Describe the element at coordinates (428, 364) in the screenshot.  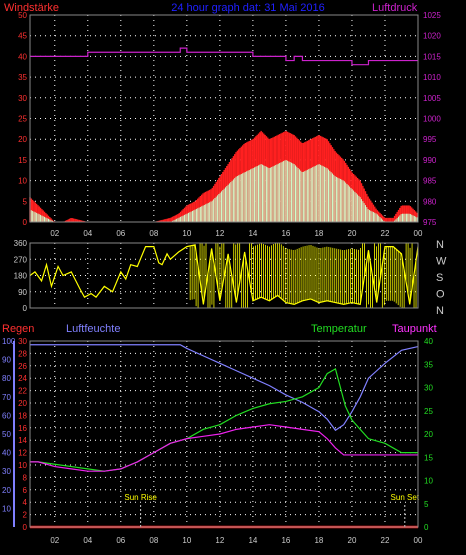
I see `temperature-tick-label: 35` at that location.